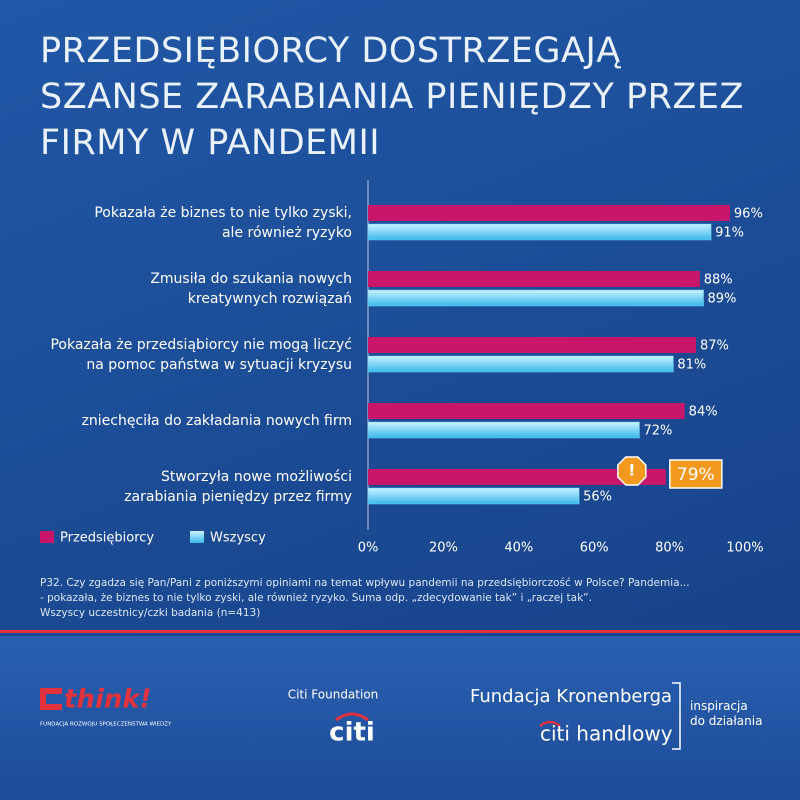 This screenshot has height=800, width=800. I want to click on value-label: 81%, so click(691, 365).